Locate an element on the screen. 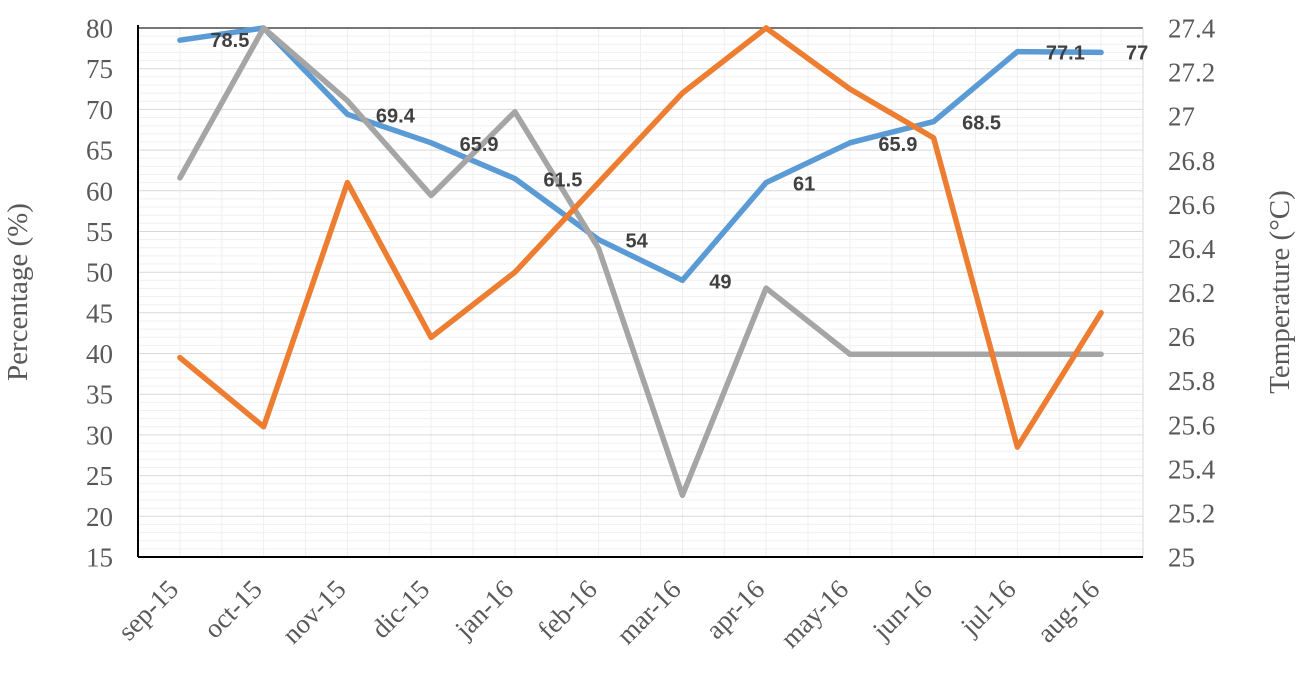  left-axis-tick: 35 is located at coordinates (99, 395).